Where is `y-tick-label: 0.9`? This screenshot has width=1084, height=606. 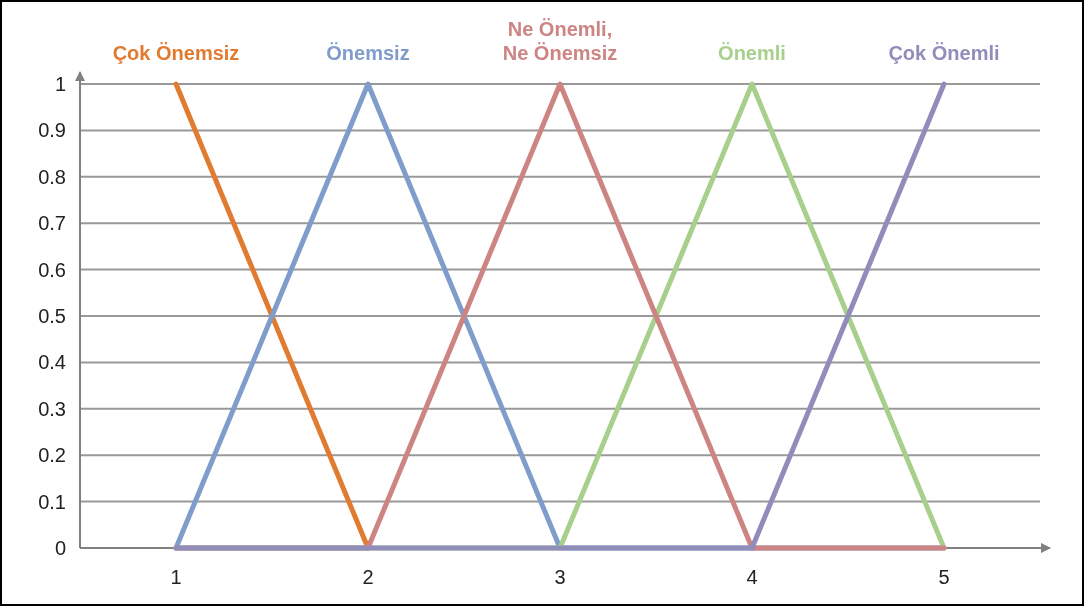 y-tick-label: 0.9 is located at coordinates (52, 130).